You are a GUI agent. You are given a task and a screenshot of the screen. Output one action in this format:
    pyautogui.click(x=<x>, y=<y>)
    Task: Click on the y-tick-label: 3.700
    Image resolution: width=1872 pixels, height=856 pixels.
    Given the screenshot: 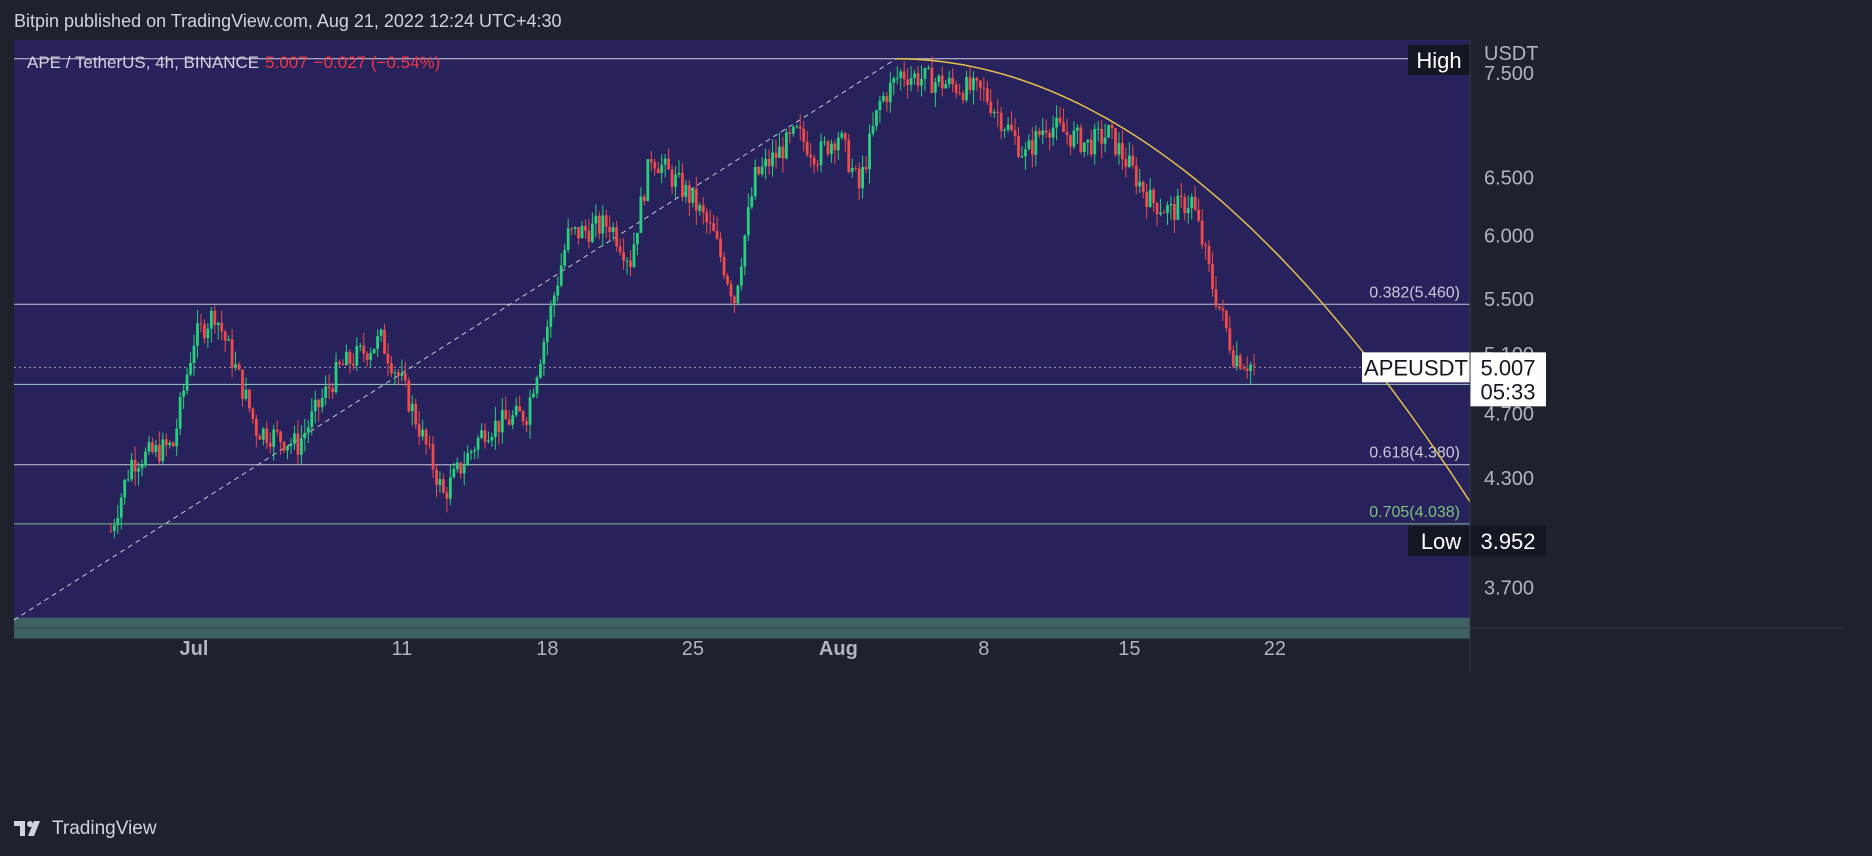 What is the action you would take?
    pyautogui.click(x=1509, y=589)
    